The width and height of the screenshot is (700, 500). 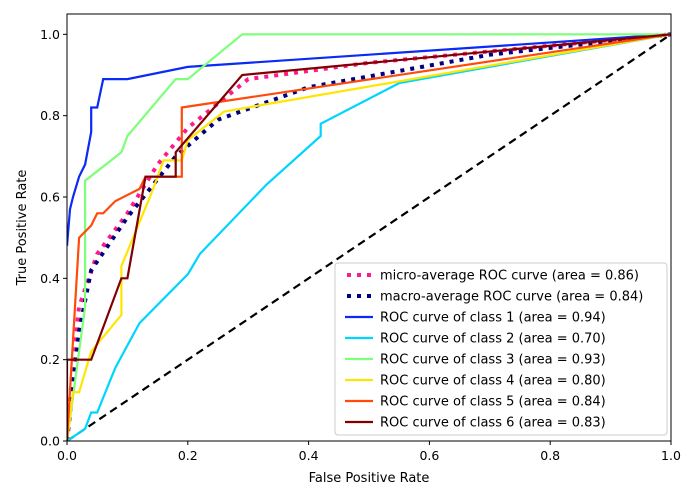 I want to click on legend-label: ROC curve of class 2 (area = 0.70), so click(x=493, y=339).